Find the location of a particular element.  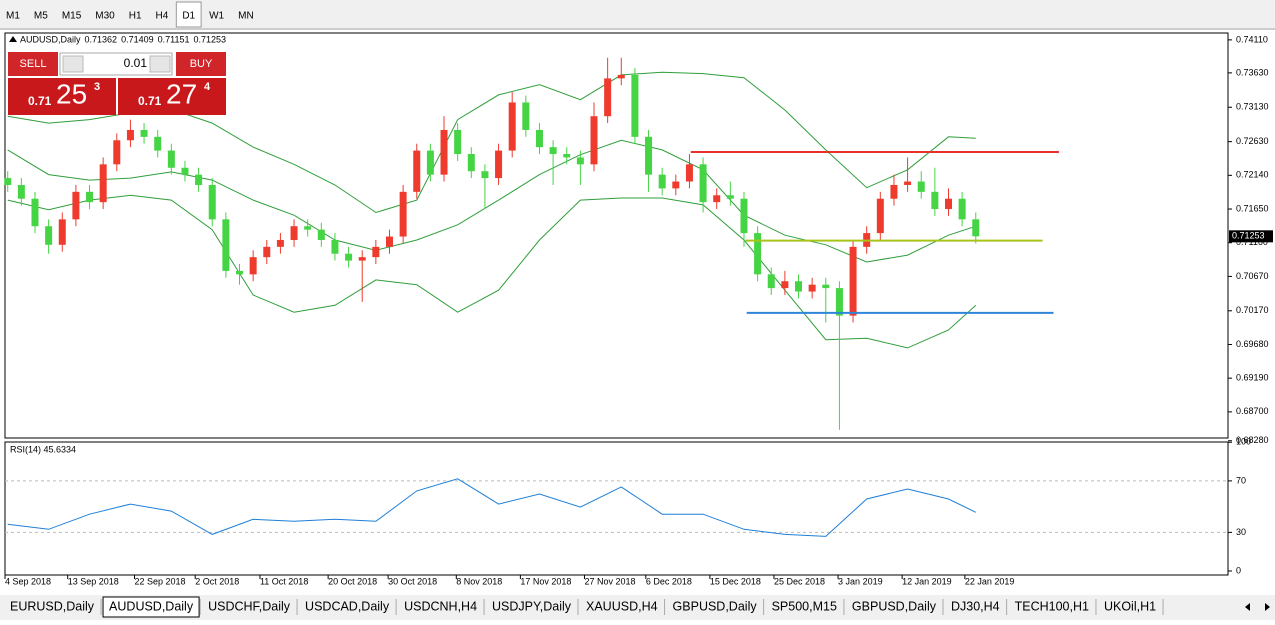

lot-field is located at coordinates (116, 64).